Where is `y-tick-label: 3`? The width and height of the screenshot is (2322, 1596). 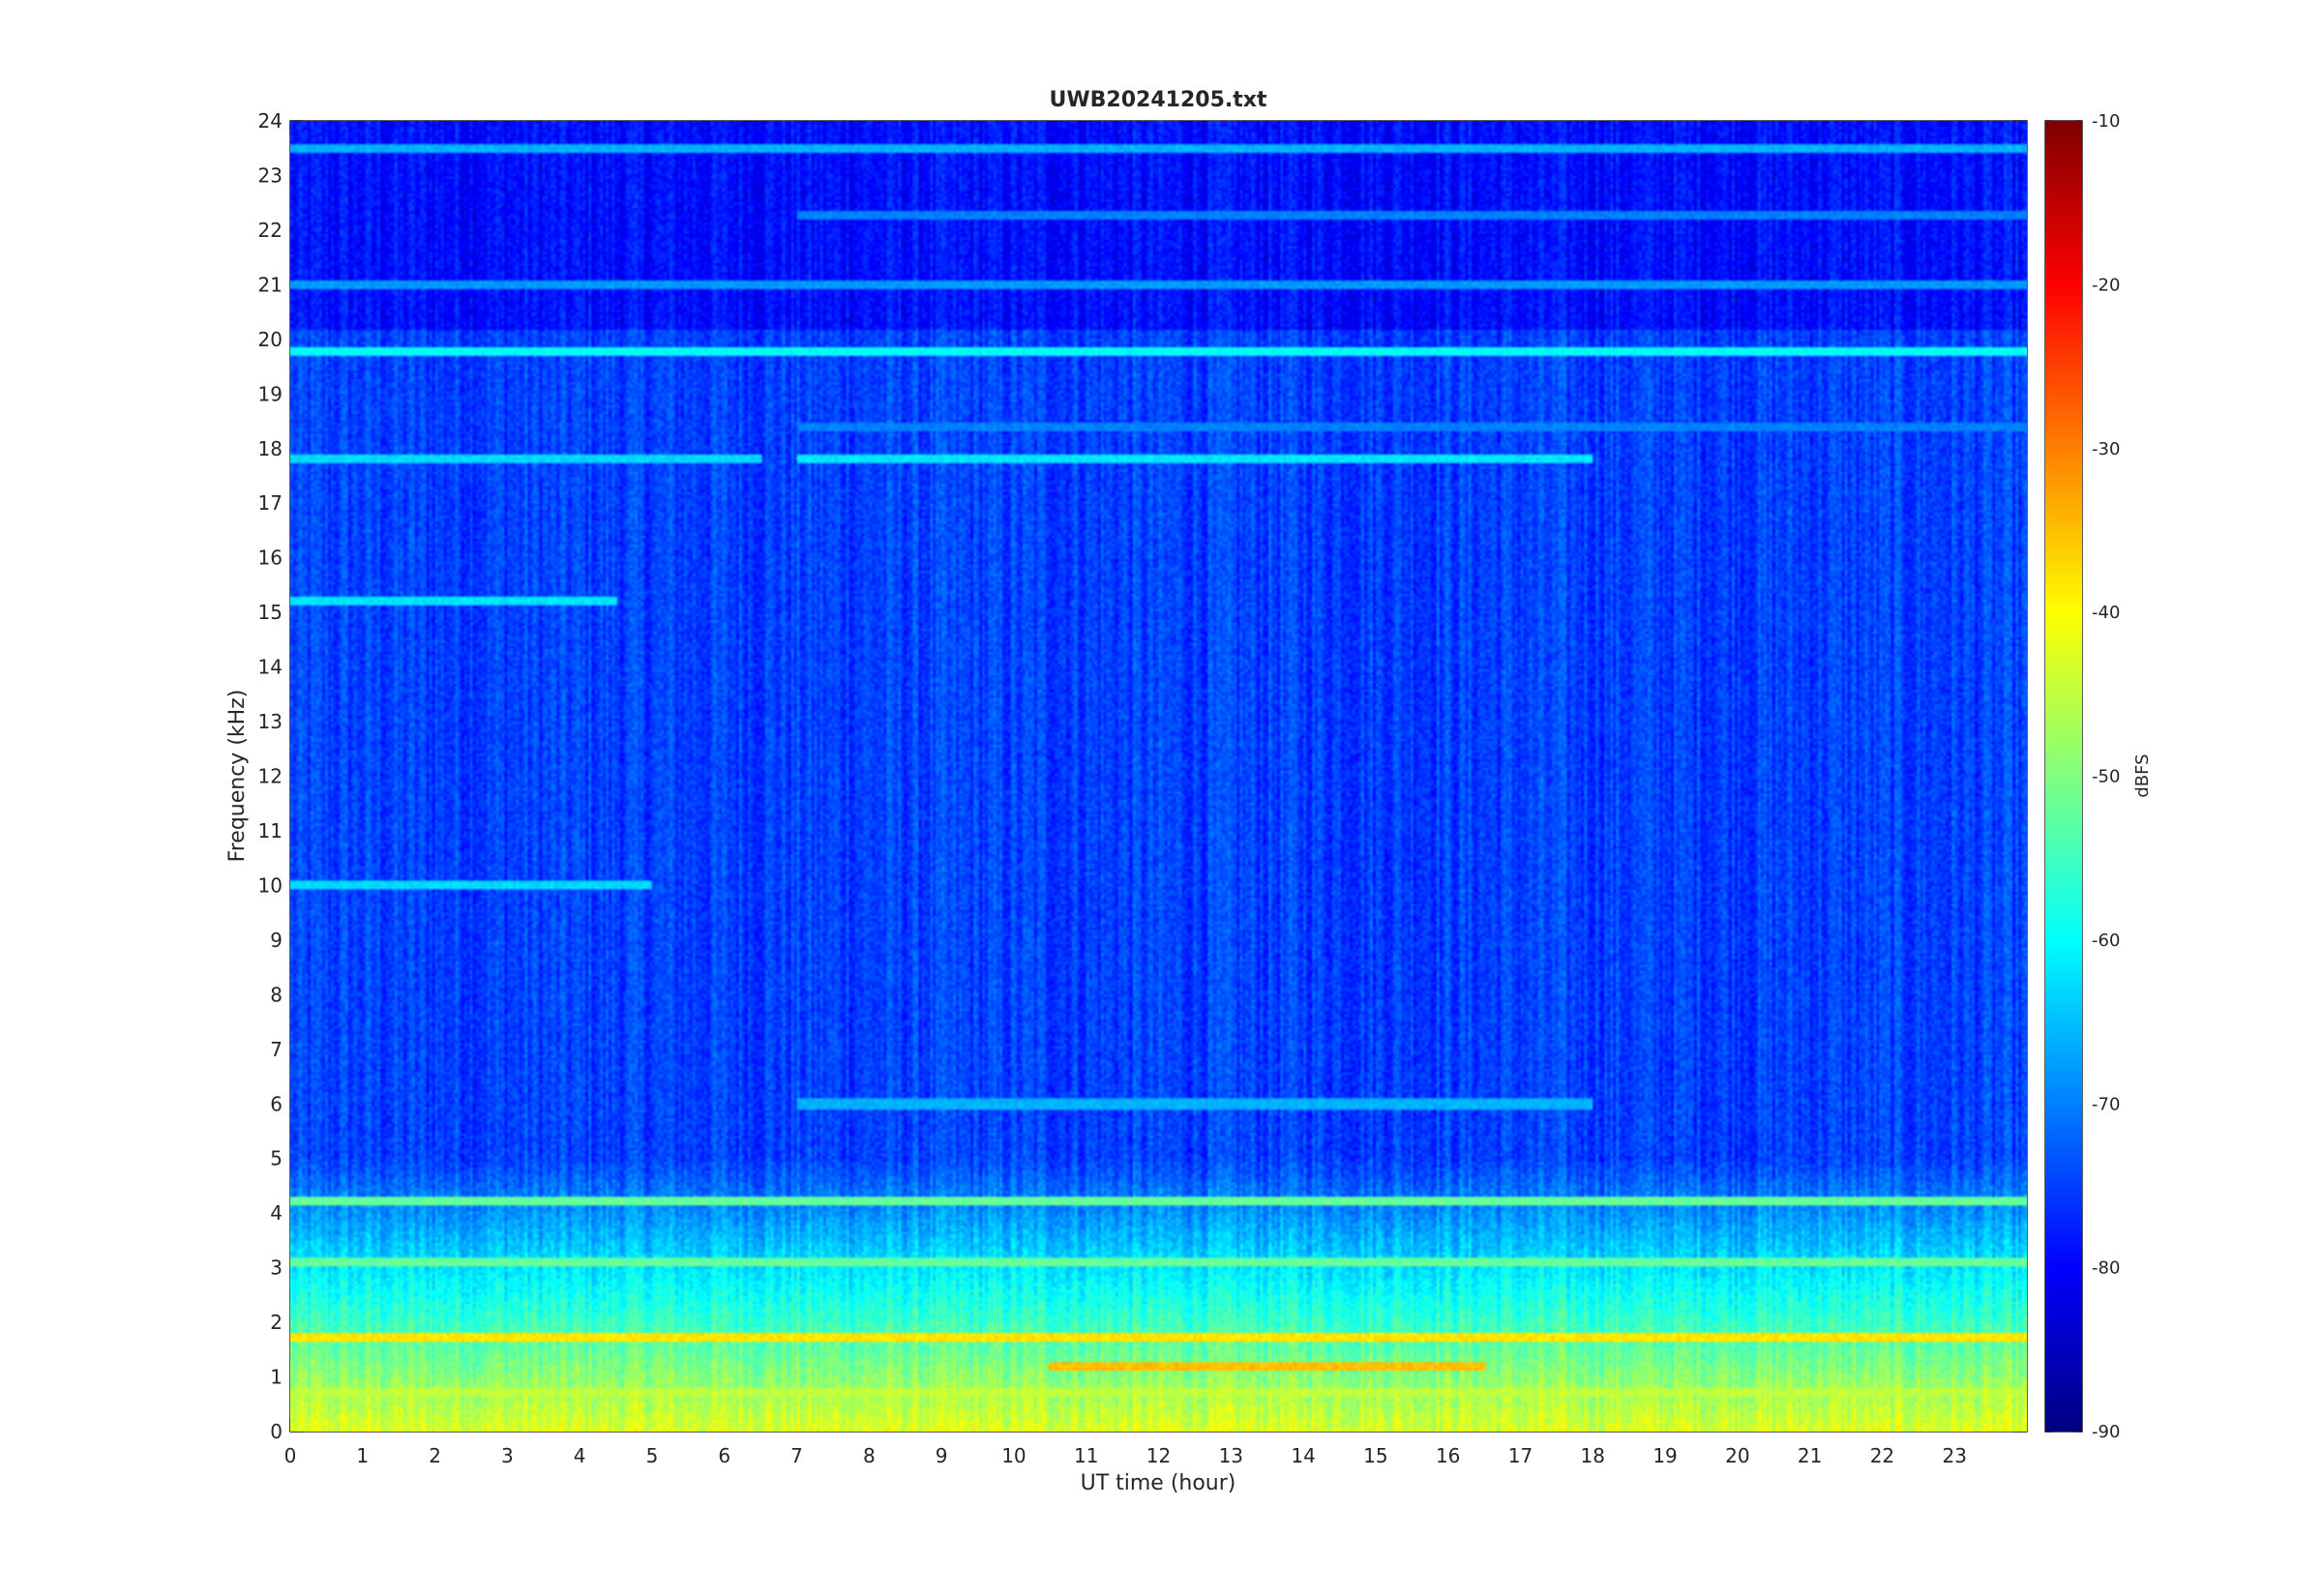 y-tick-label: 3 is located at coordinates (276, 1268).